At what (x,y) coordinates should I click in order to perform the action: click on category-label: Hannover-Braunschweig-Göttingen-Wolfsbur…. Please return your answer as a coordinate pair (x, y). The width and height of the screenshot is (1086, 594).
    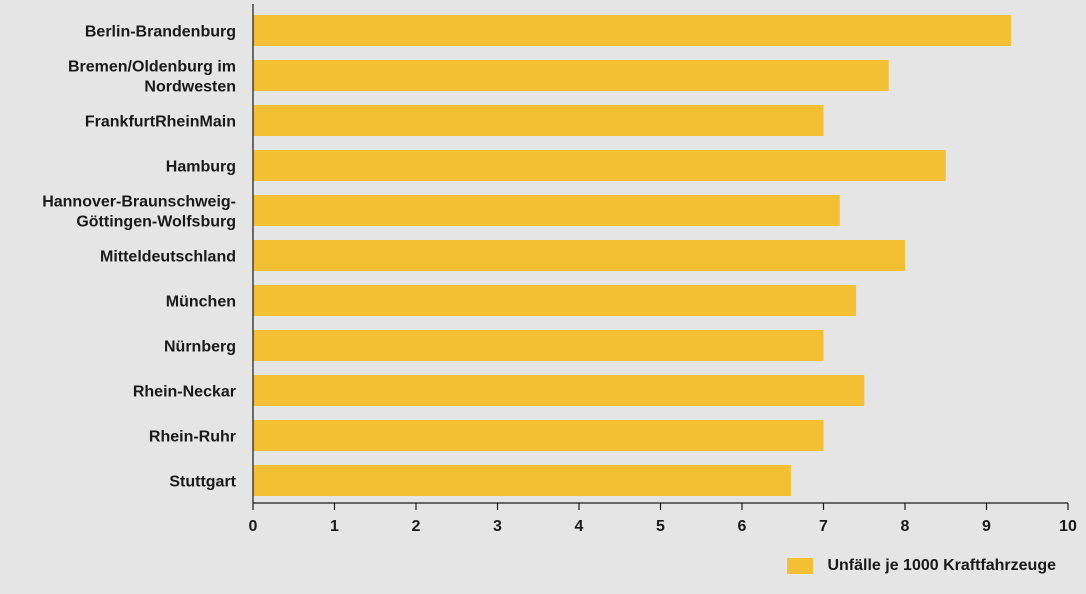
    Looking at the image, I should click on (139, 212).